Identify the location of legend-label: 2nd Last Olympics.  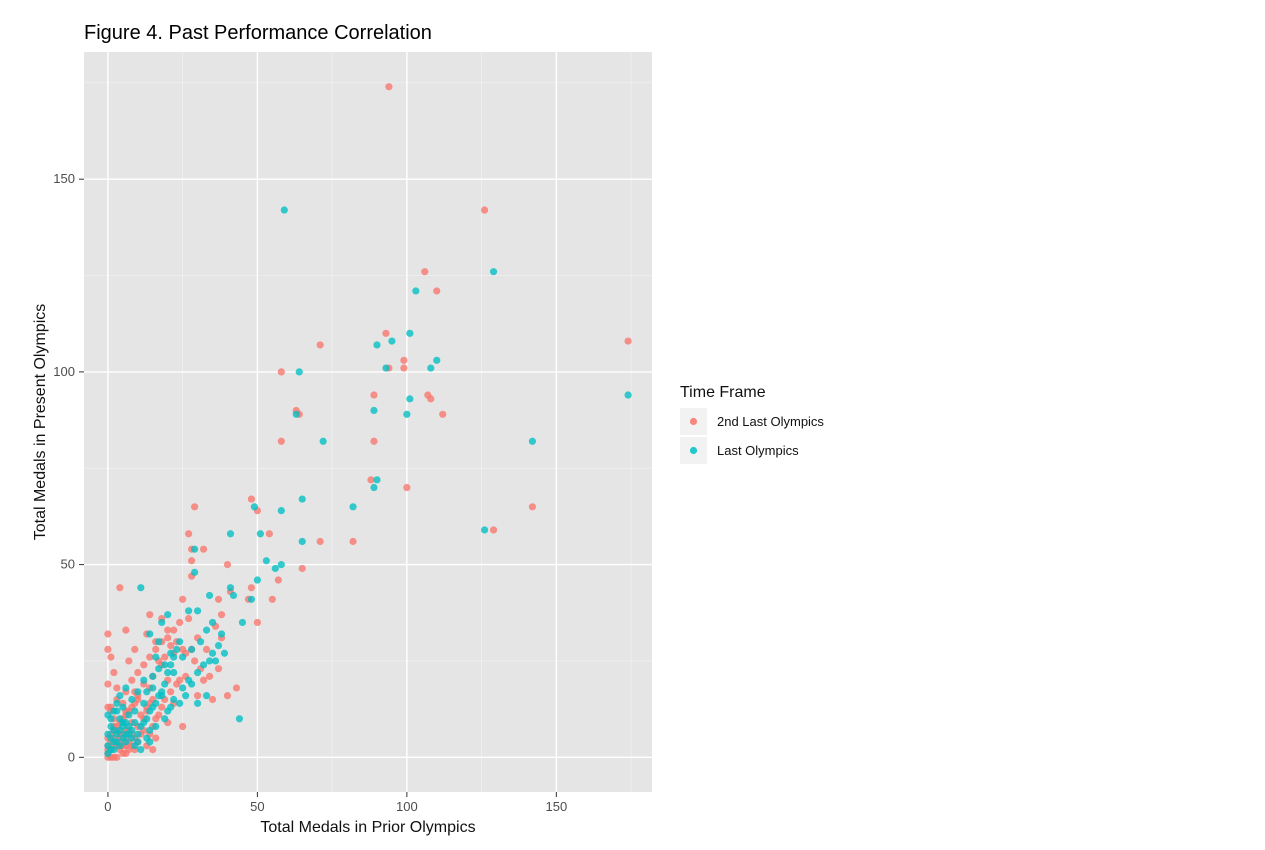
(770, 421).